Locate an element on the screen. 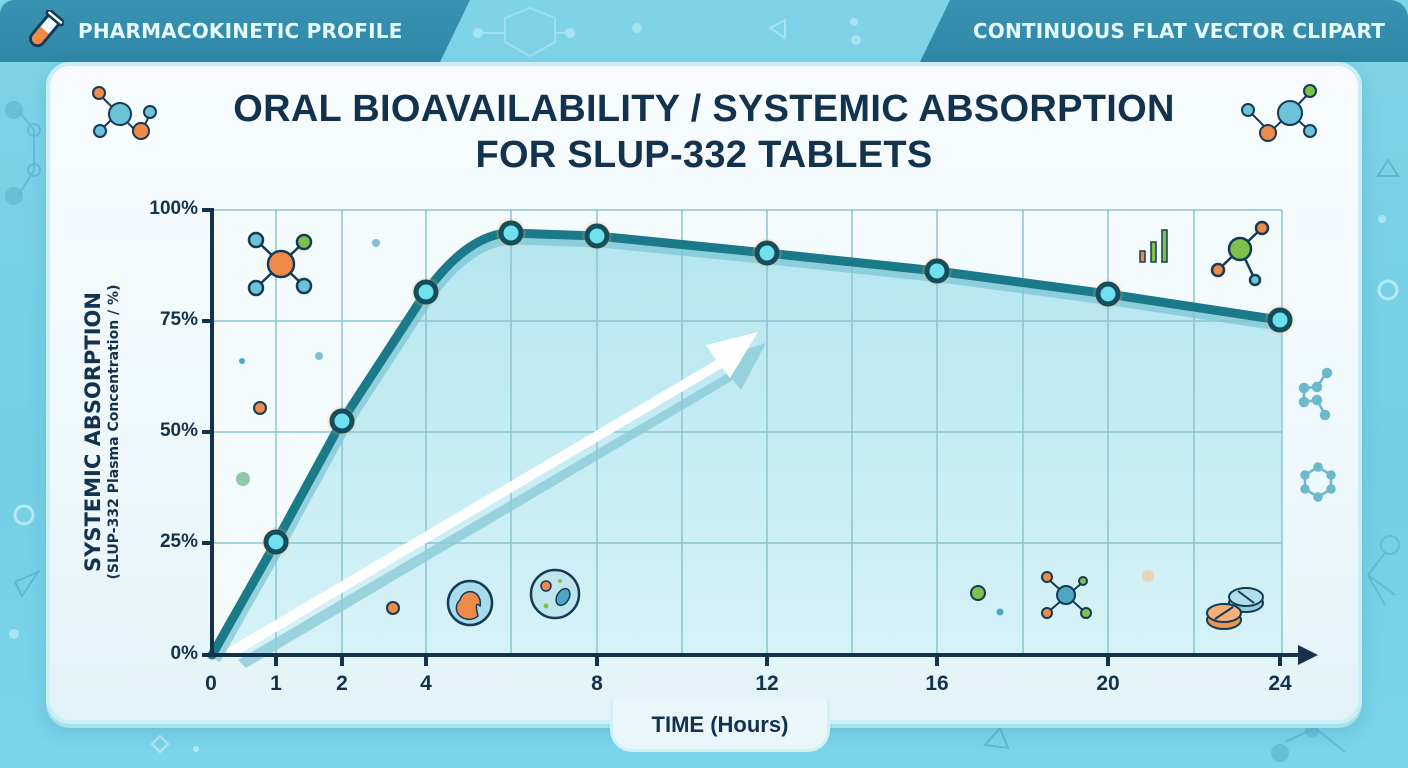 This screenshot has height=768, width=1408. pill-icon is located at coordinates (1235, 608).